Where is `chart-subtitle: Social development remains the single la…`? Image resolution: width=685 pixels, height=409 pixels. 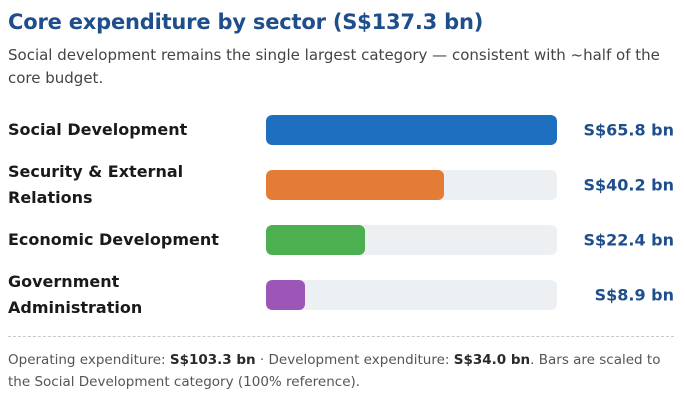 chart-subtitle: Social development remains the single la… is located at coordinates (334, 66).